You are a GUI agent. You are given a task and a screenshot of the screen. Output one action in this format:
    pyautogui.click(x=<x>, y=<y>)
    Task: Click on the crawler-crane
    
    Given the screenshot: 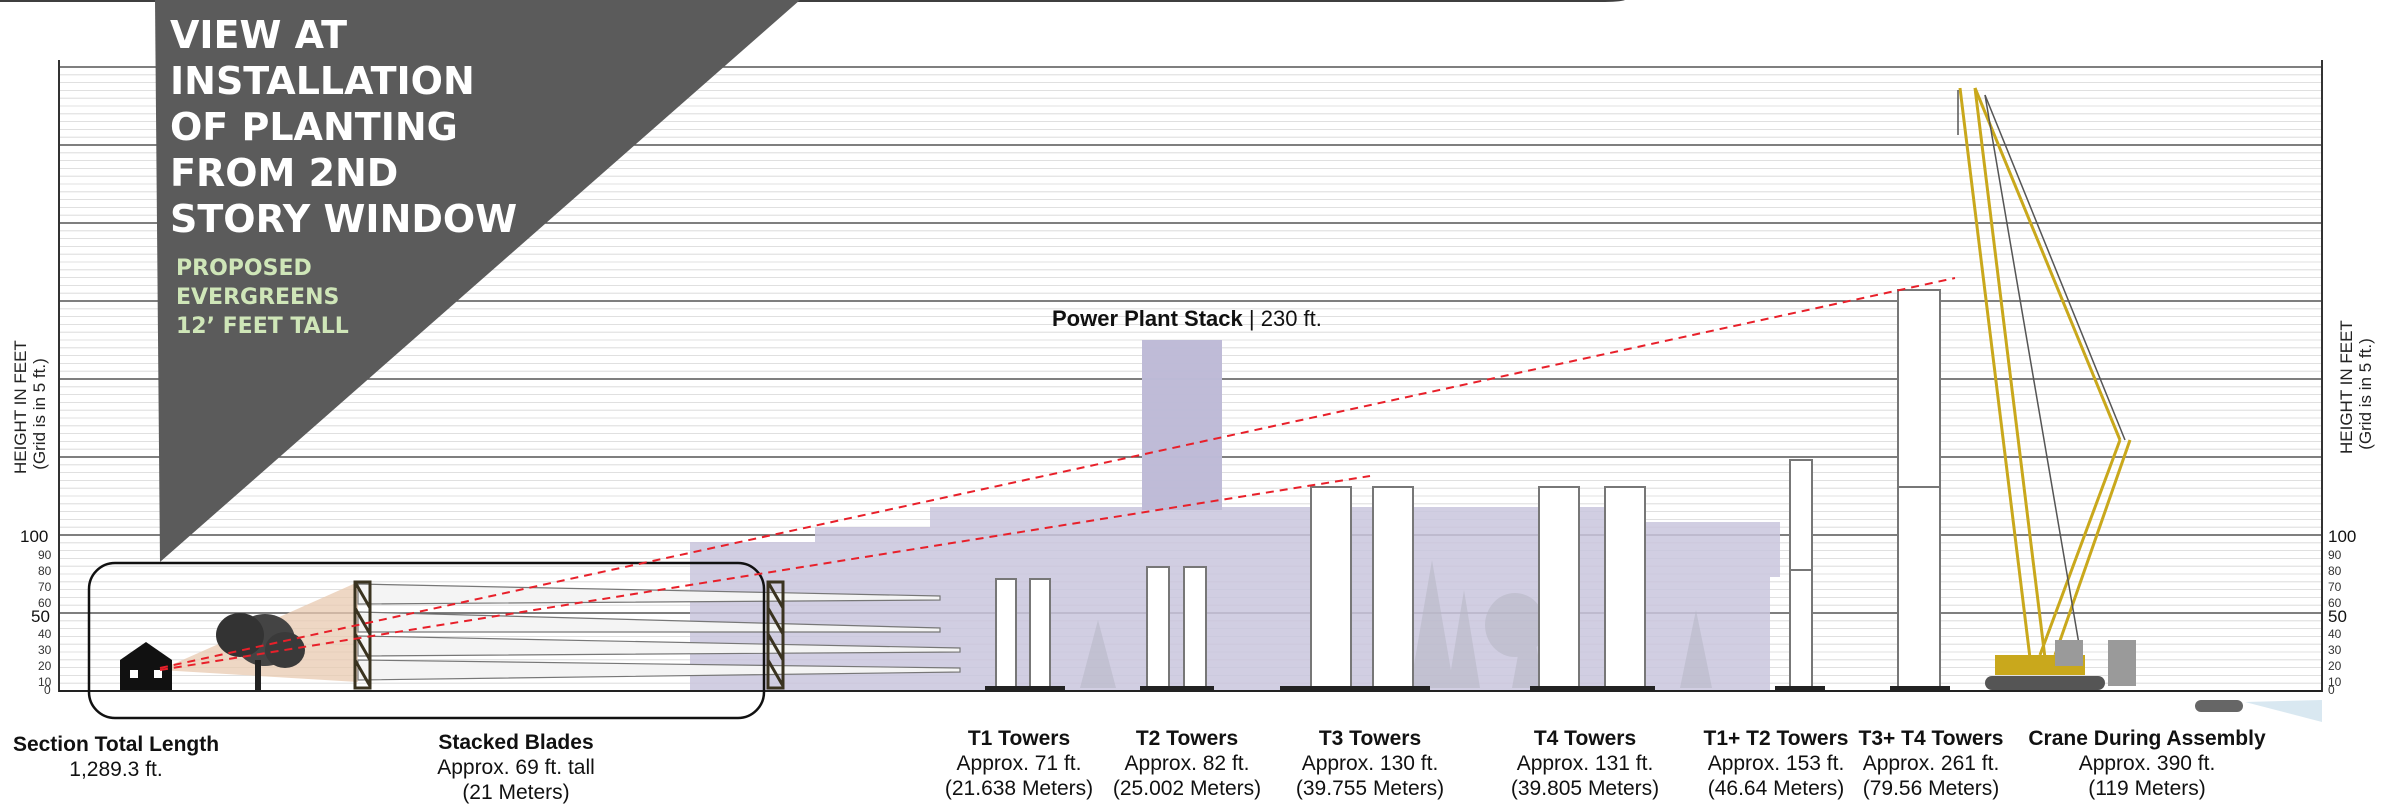 What is the action you would take?
    pyautogui.click(x=2044, y=373)
    